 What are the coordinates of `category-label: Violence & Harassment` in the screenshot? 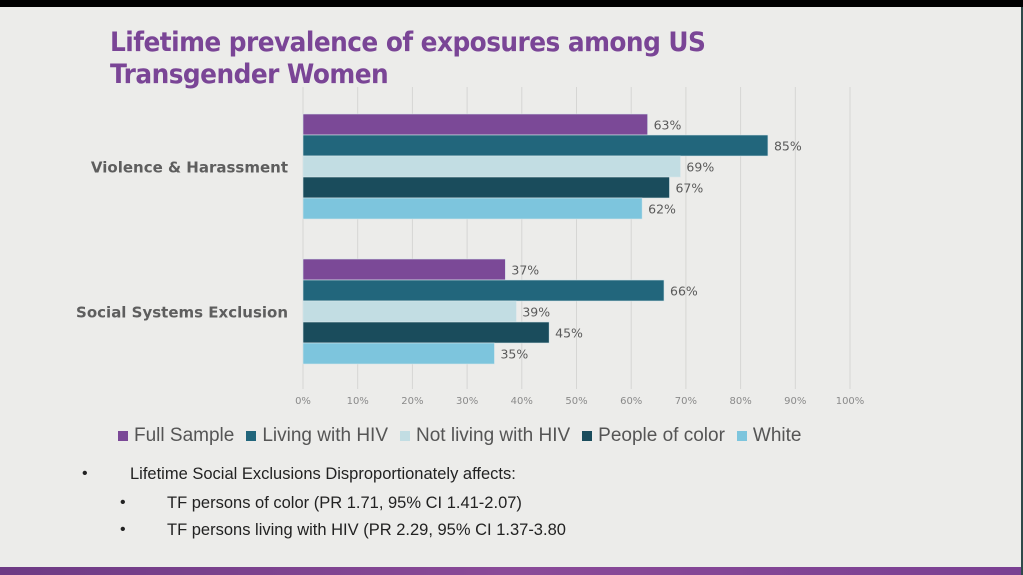 It's located at (189, 168).